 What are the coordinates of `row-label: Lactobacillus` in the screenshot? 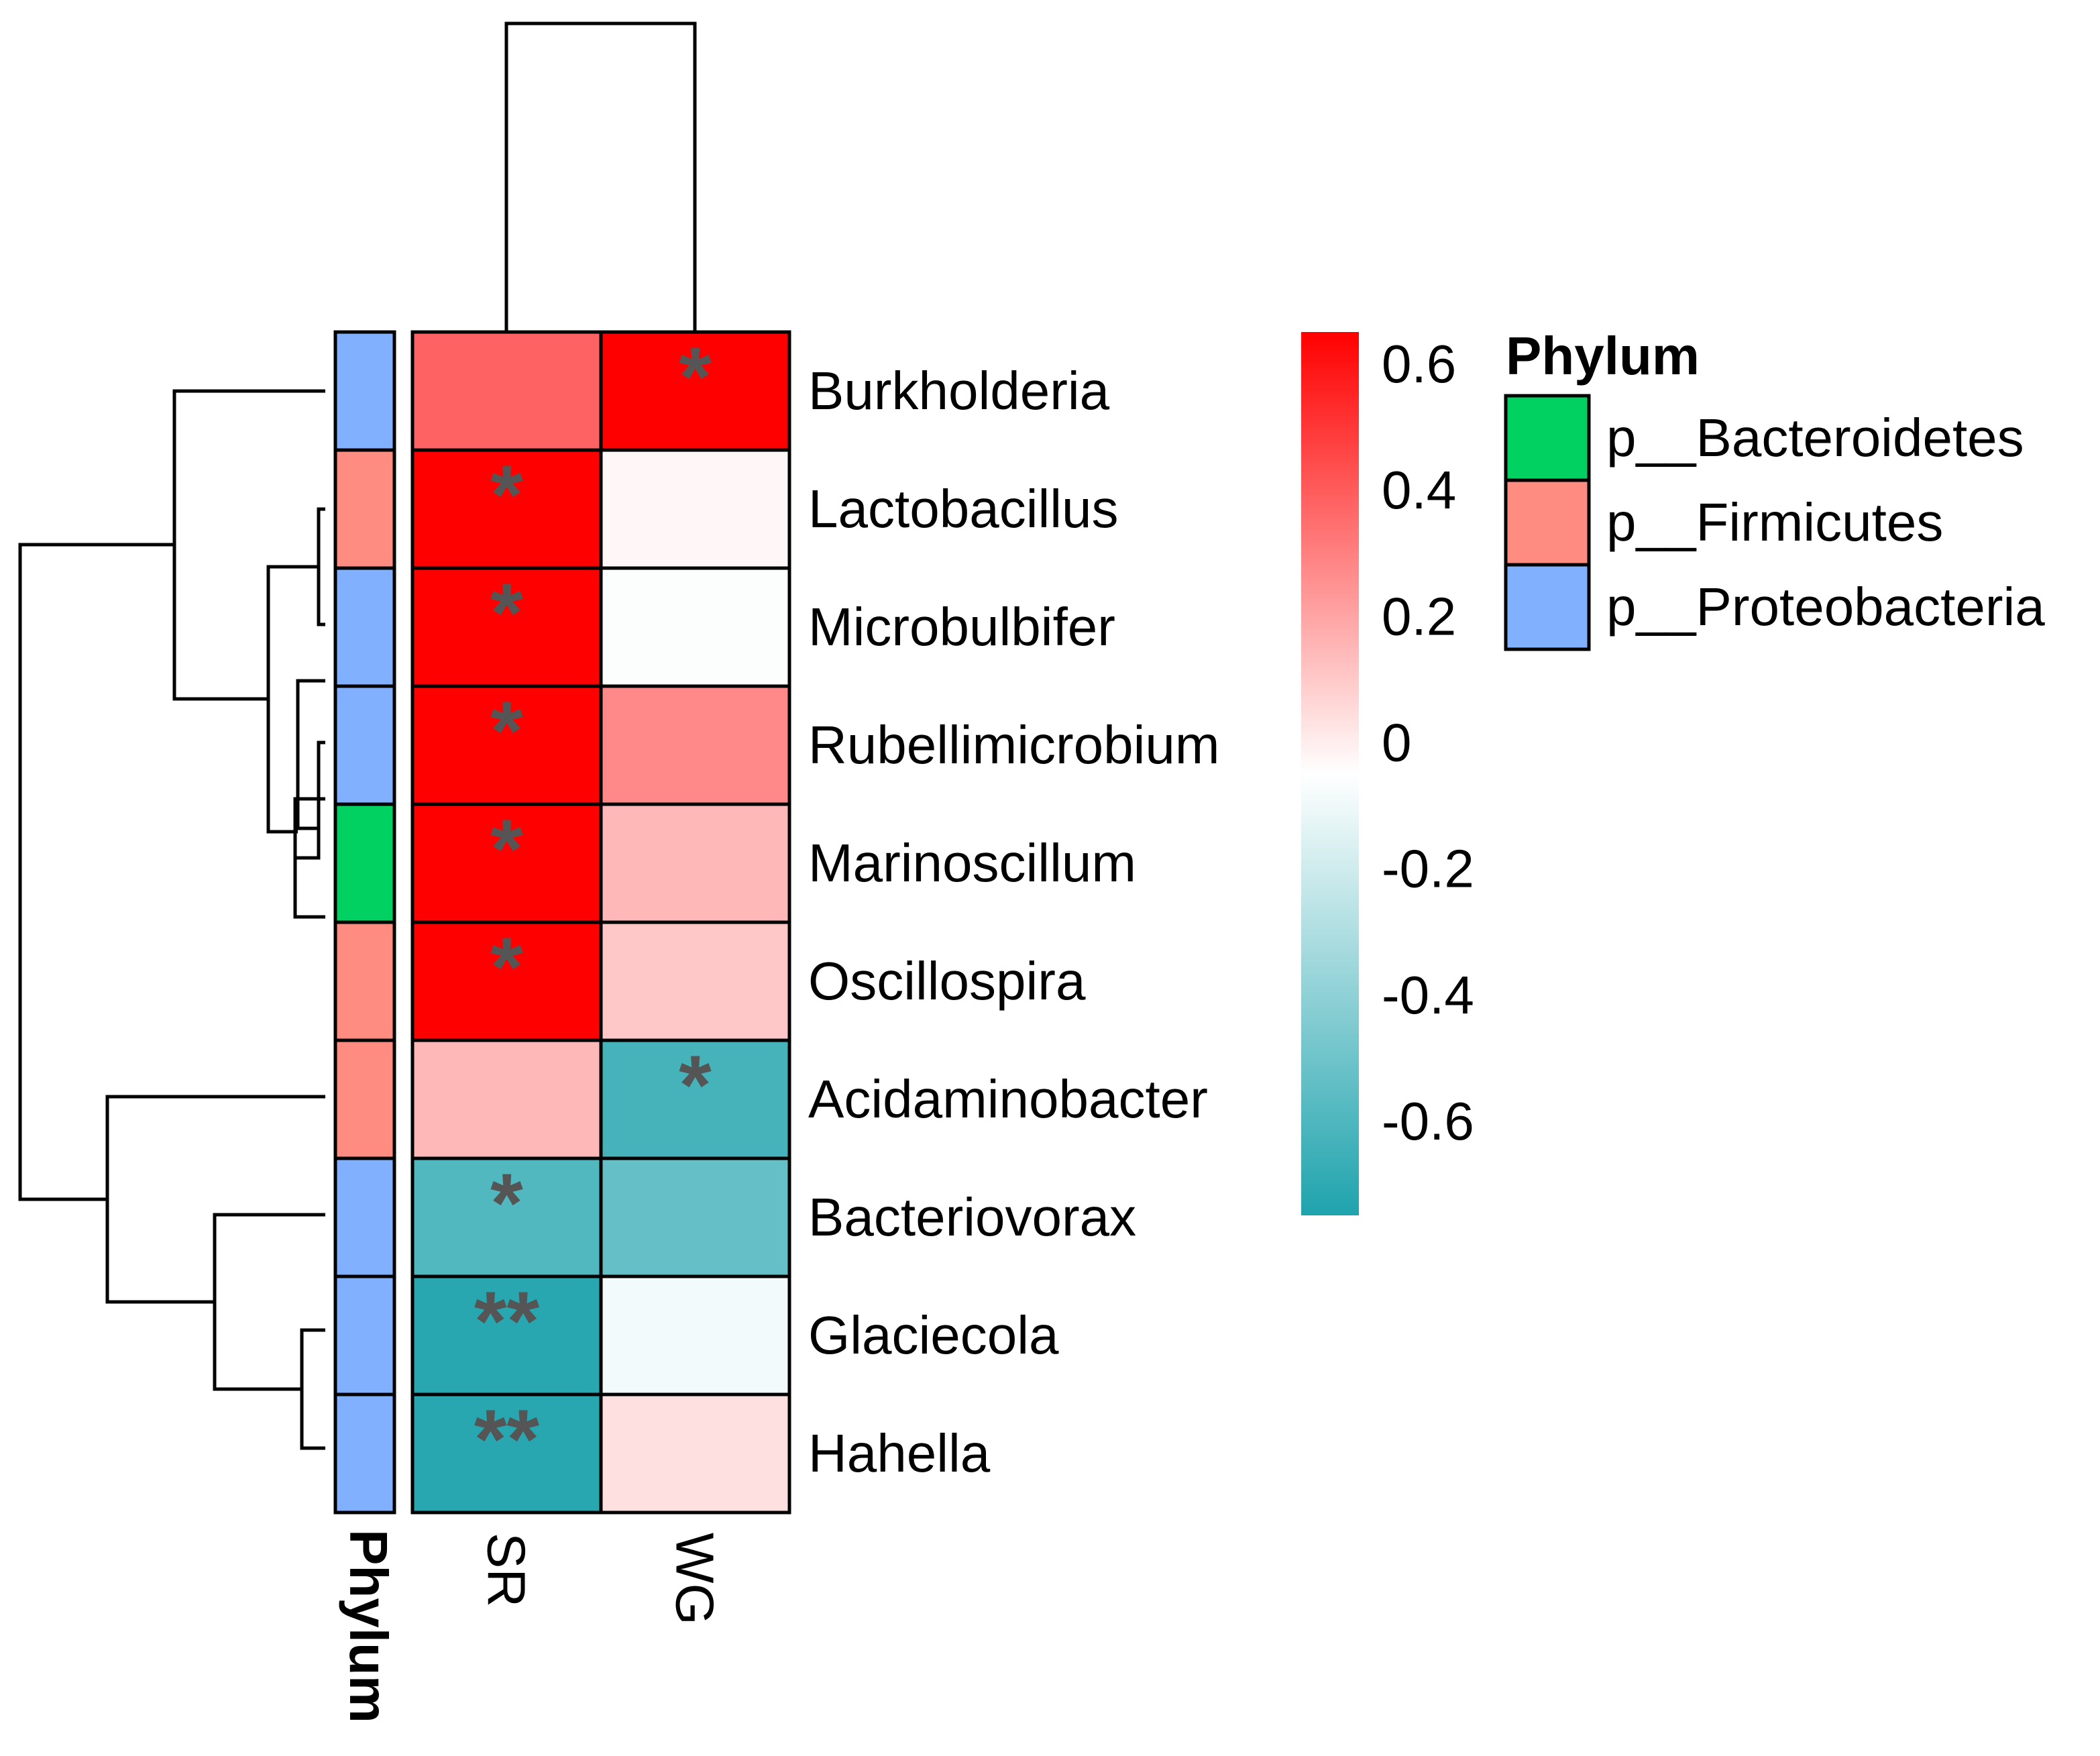 It's located at (964, 509).